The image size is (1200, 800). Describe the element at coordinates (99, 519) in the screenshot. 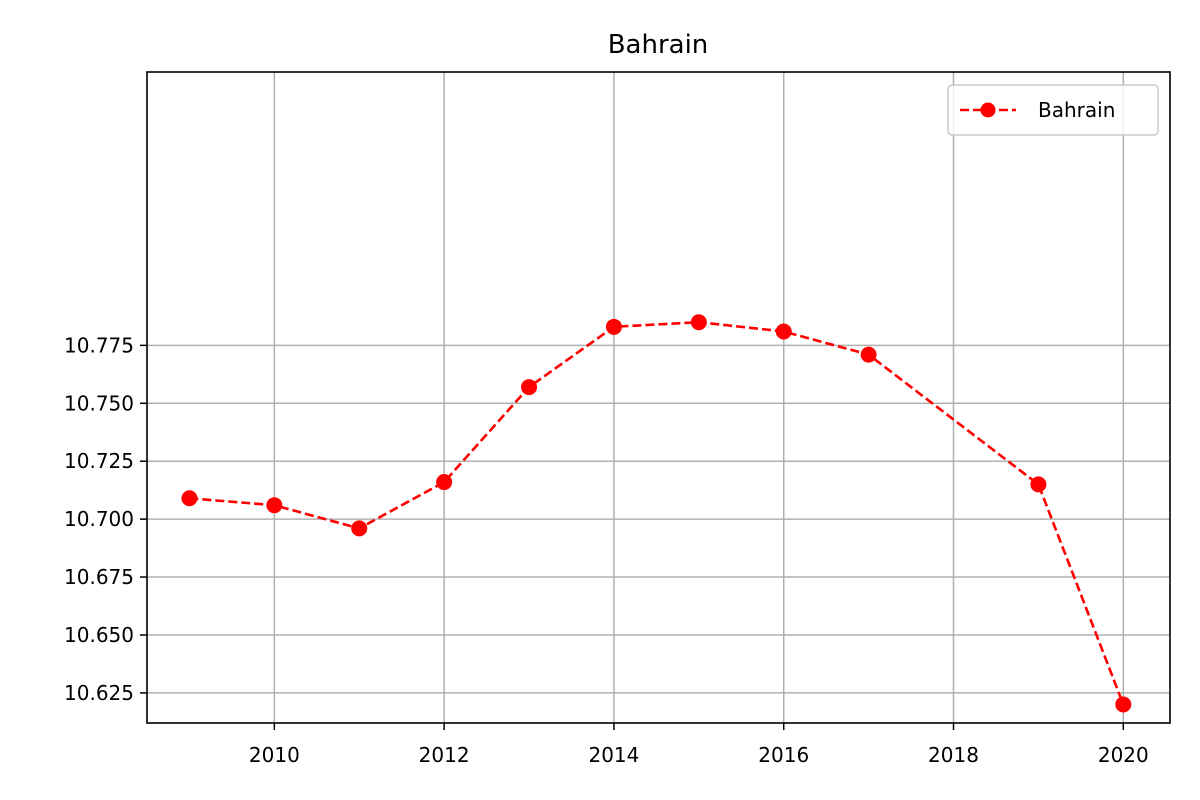

I see `y-tick-label: 10.700` at that location.